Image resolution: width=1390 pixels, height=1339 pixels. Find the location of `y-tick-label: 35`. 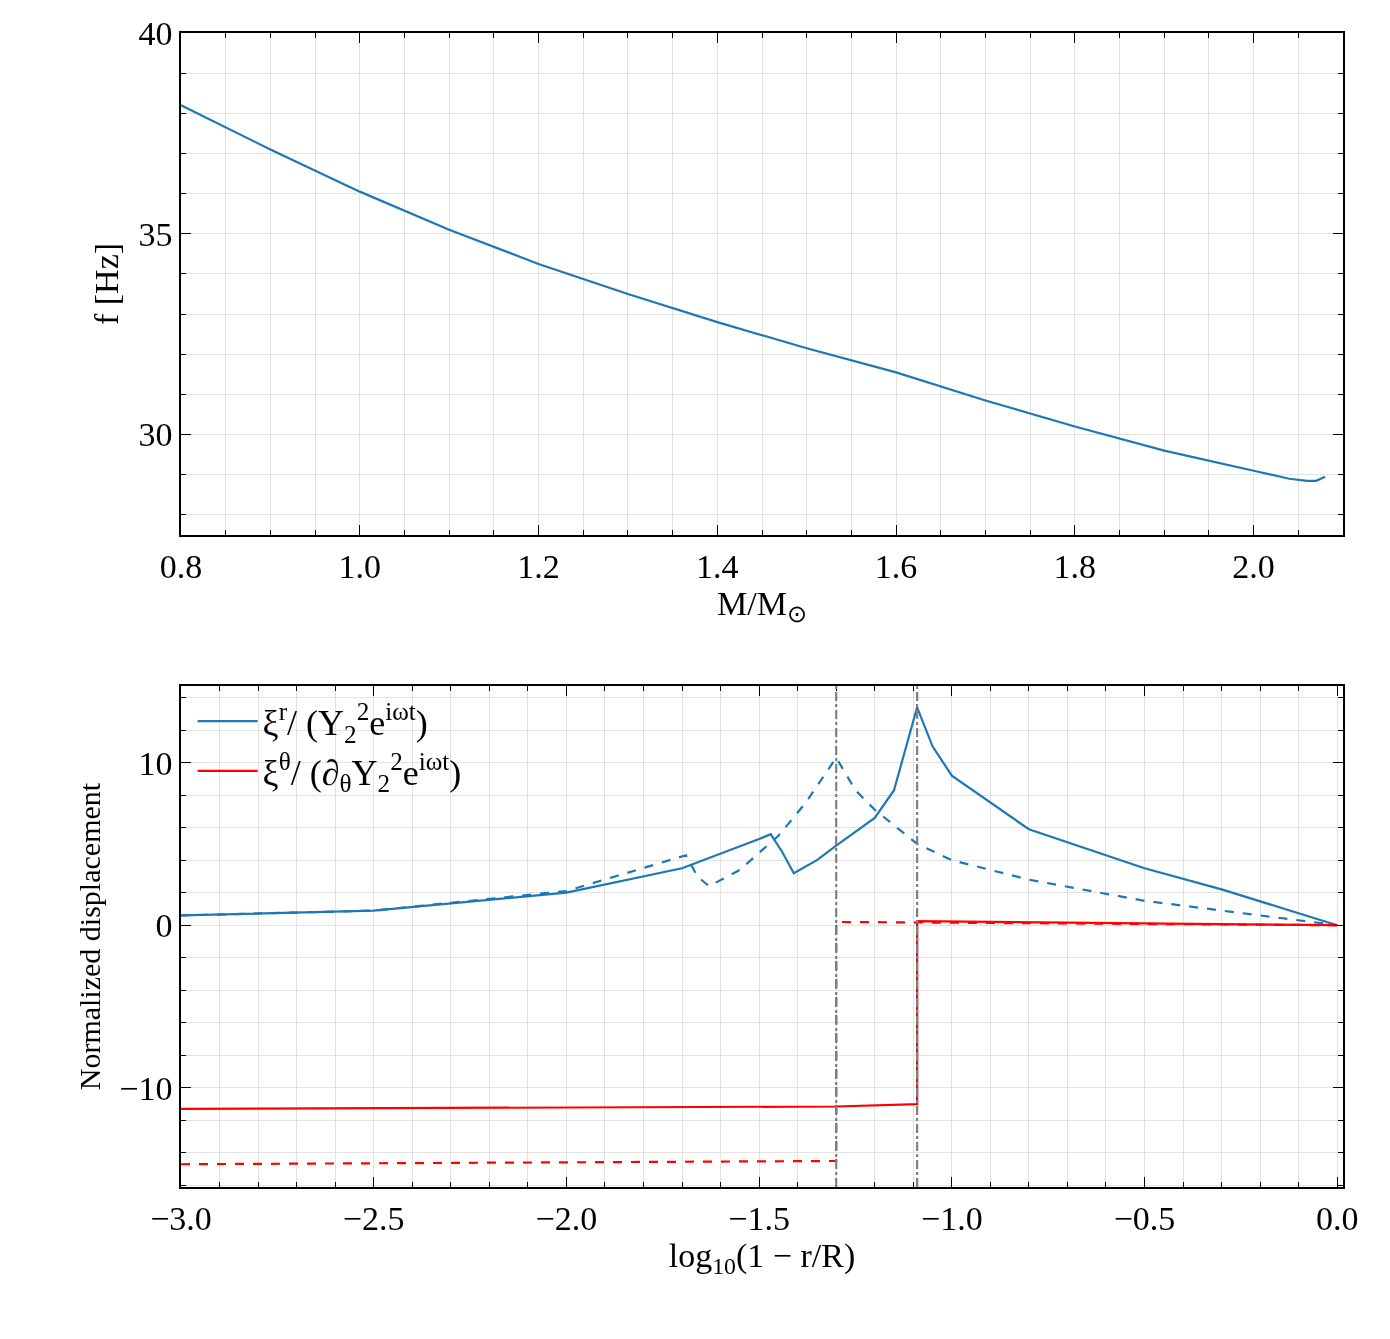

y-tick-label: 35 is located at coordinates (155, 234).